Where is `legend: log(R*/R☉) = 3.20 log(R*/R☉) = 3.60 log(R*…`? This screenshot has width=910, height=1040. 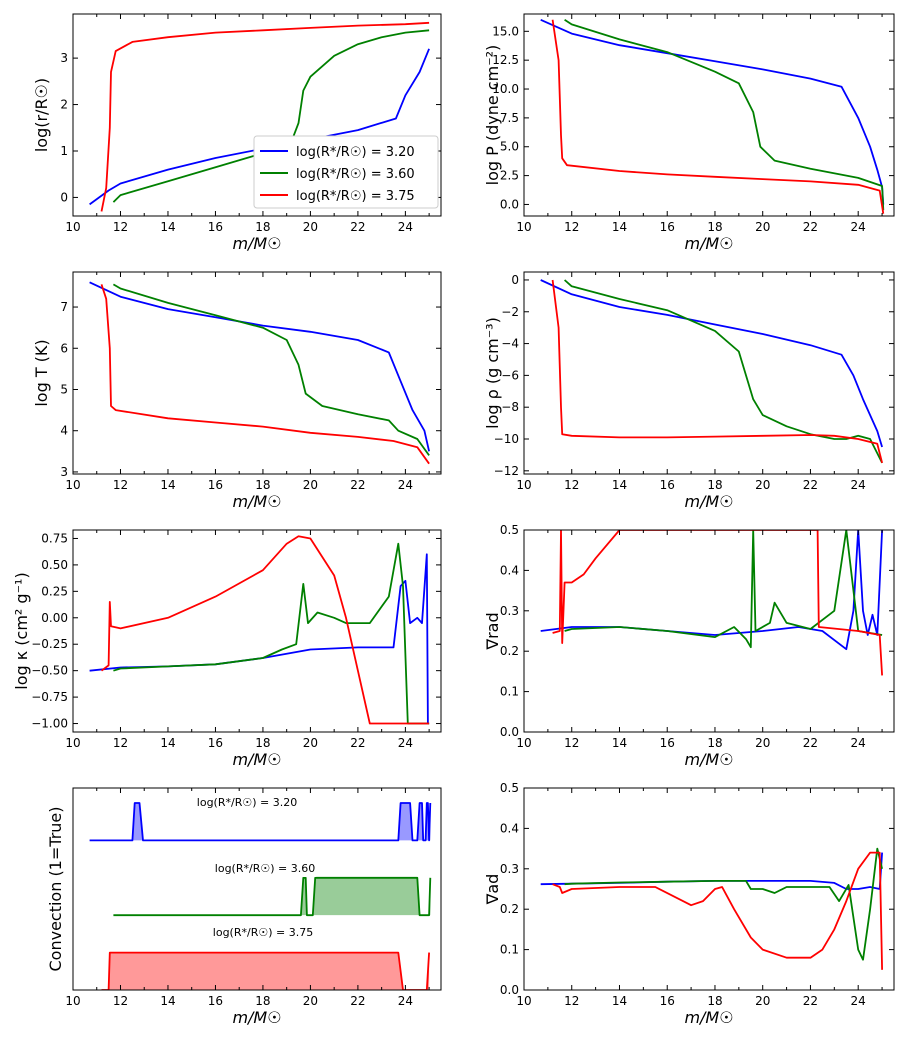
legend: log(R*/R☉) = 3.20 log(R*/R☉) = 3.60 log(R*… is located at coordinates (346, 172).